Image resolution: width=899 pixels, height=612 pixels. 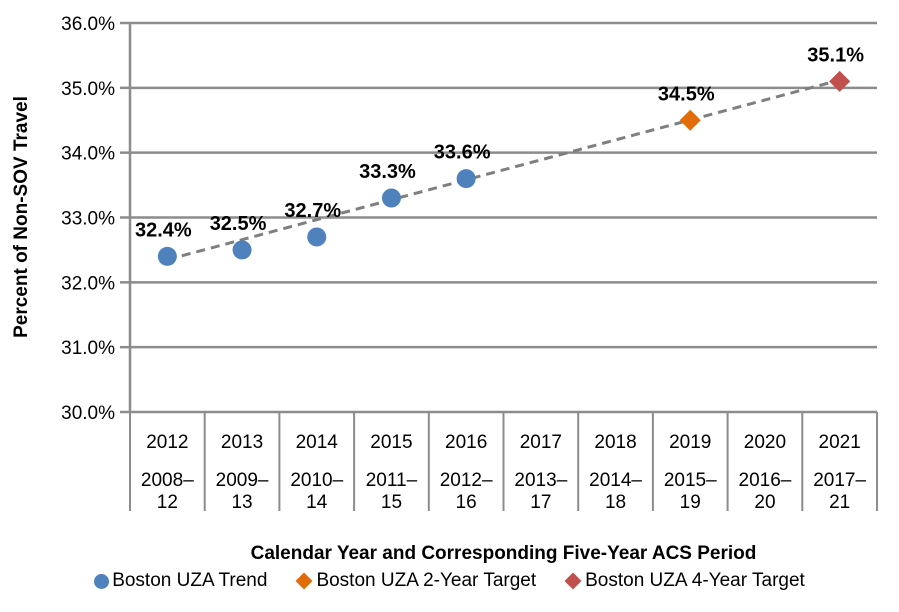 What do you see at coordinates (391, 502) in the screenshot?
I see `x-period-label: 15` at bounding box center [391, 502].